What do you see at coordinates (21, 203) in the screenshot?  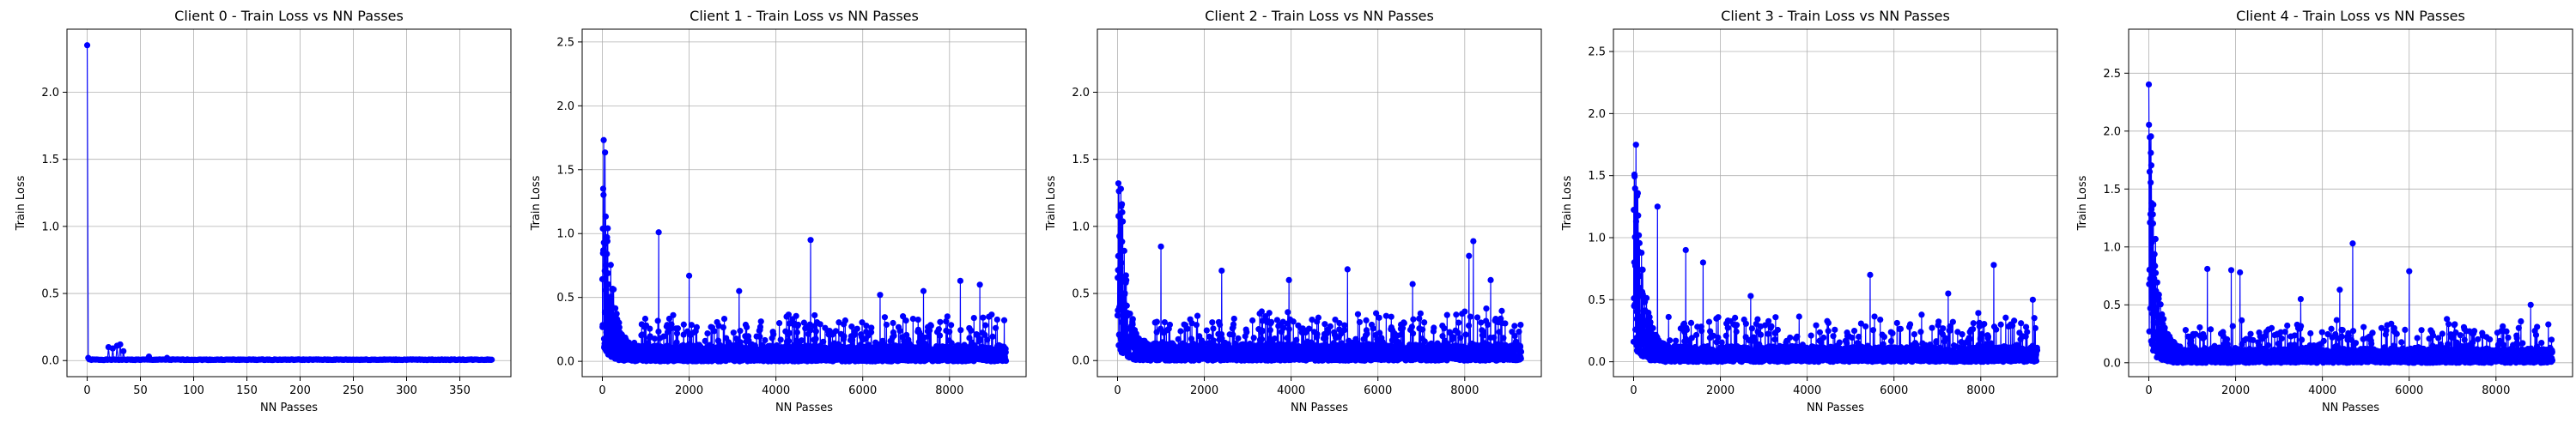 I see `y-axis-label: Train Loss` at bounding box center [21, 203].